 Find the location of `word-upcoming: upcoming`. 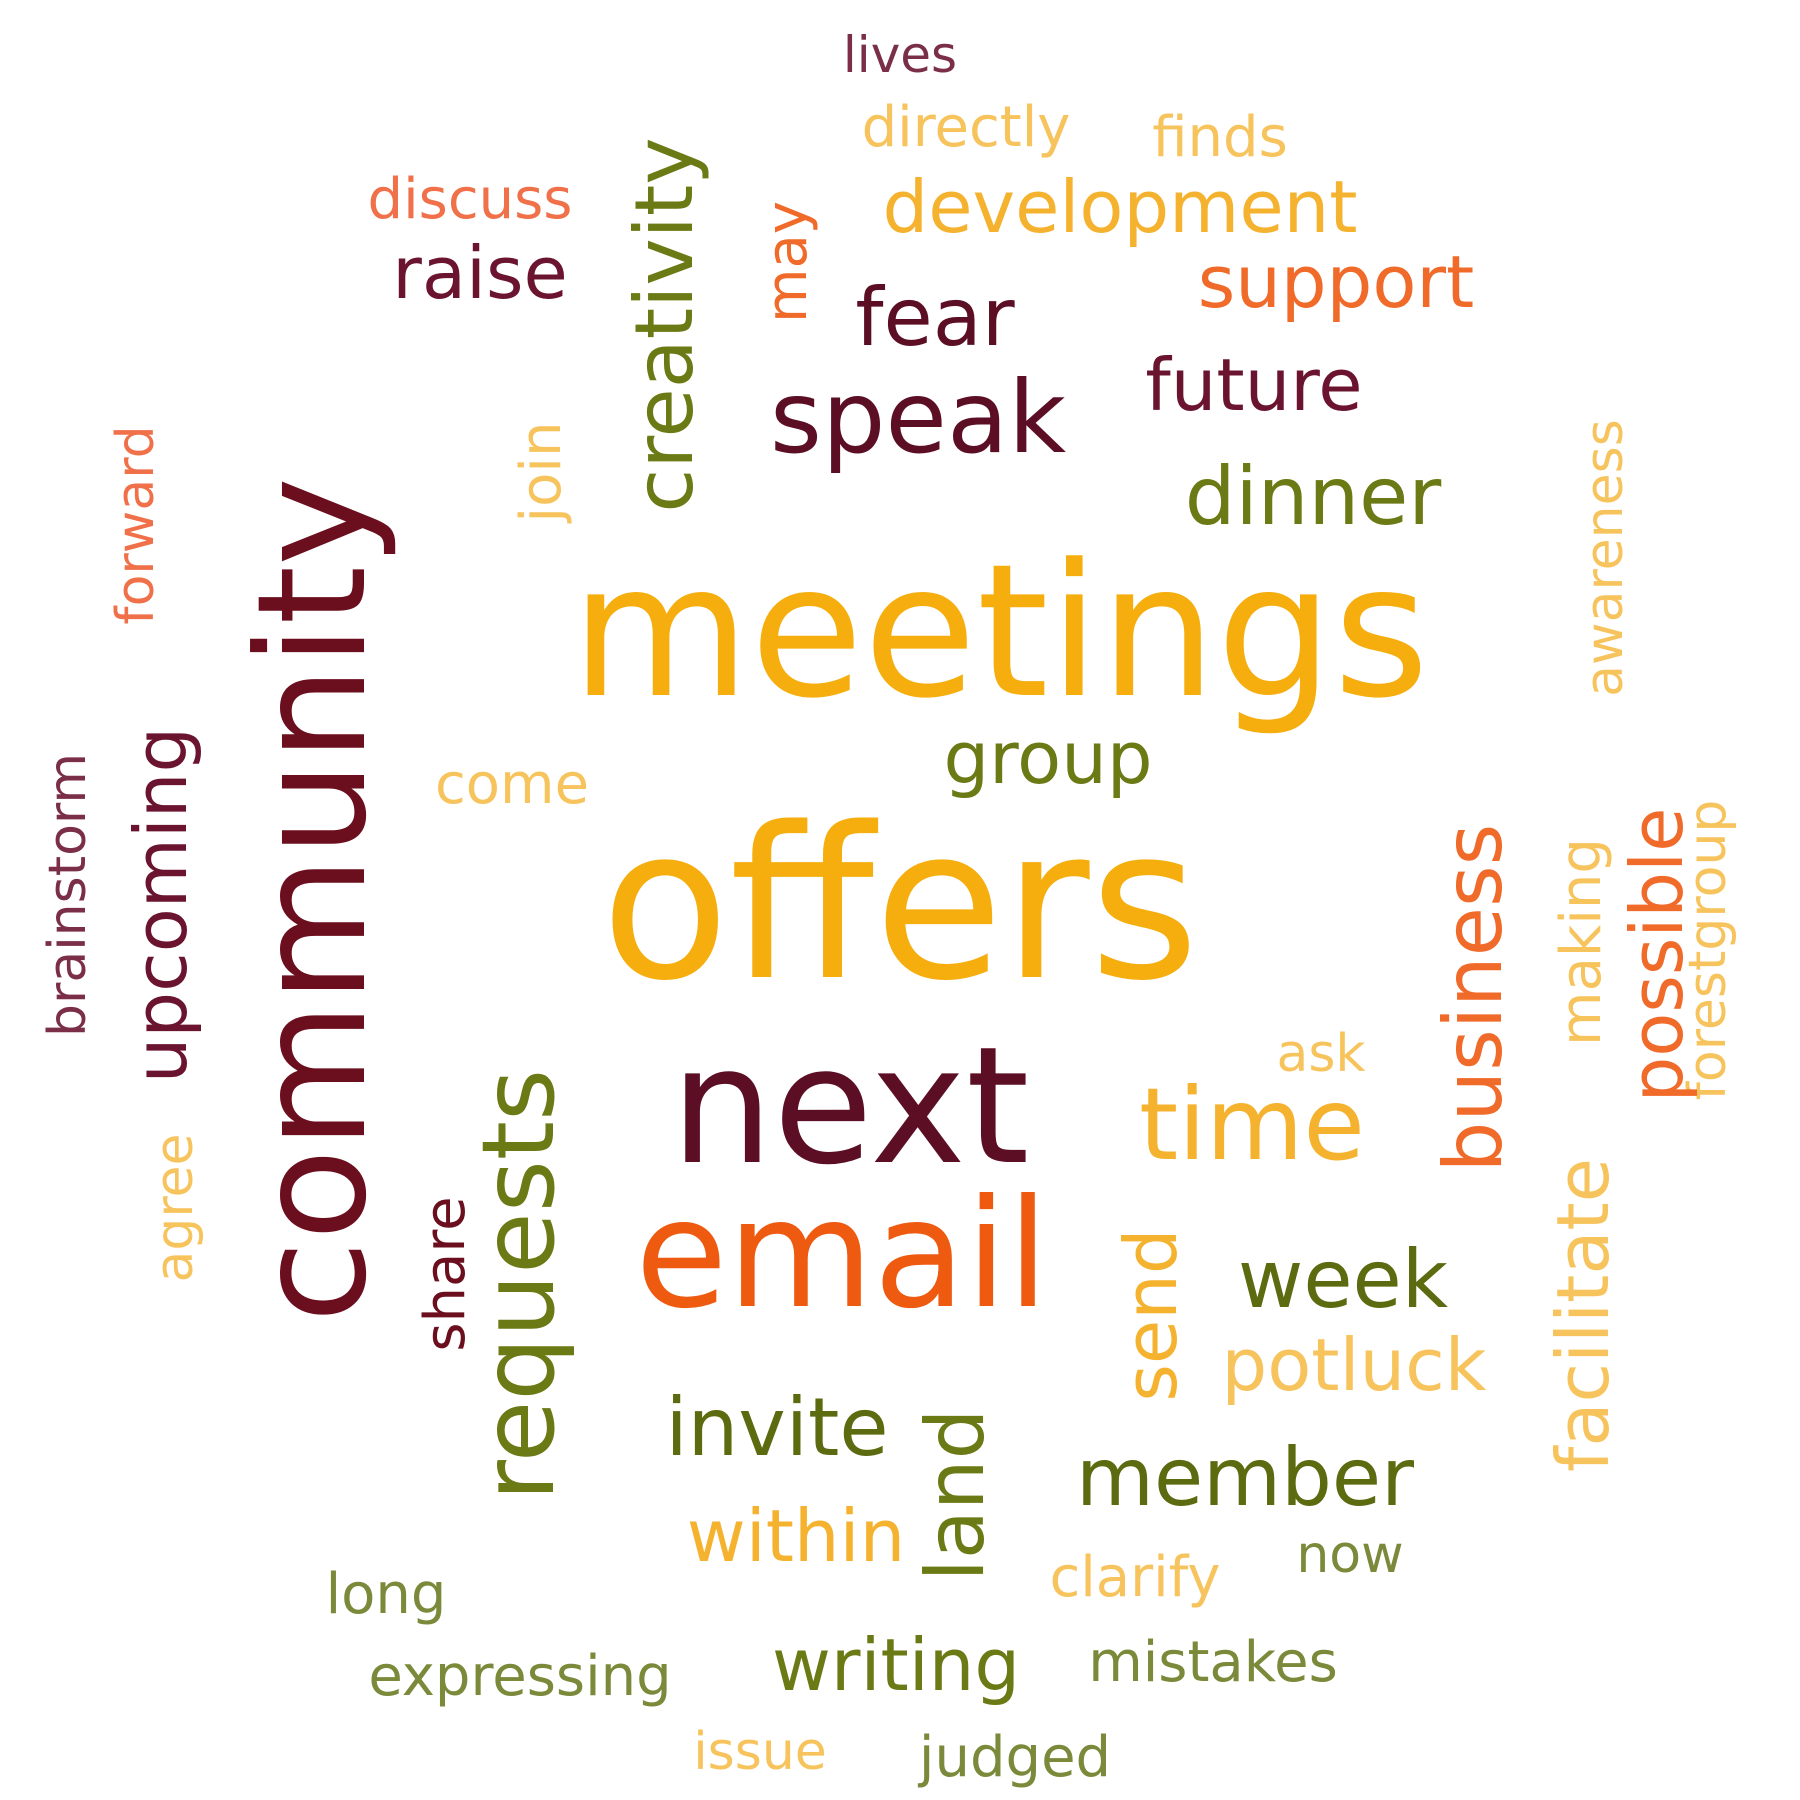

word-upcoming: upcoming is located at coordinates (161, 905).